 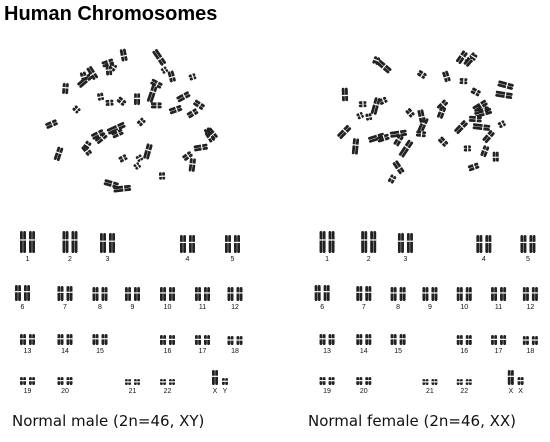 I want to click on male-metaphase-spread, so click(x=131, y=120).